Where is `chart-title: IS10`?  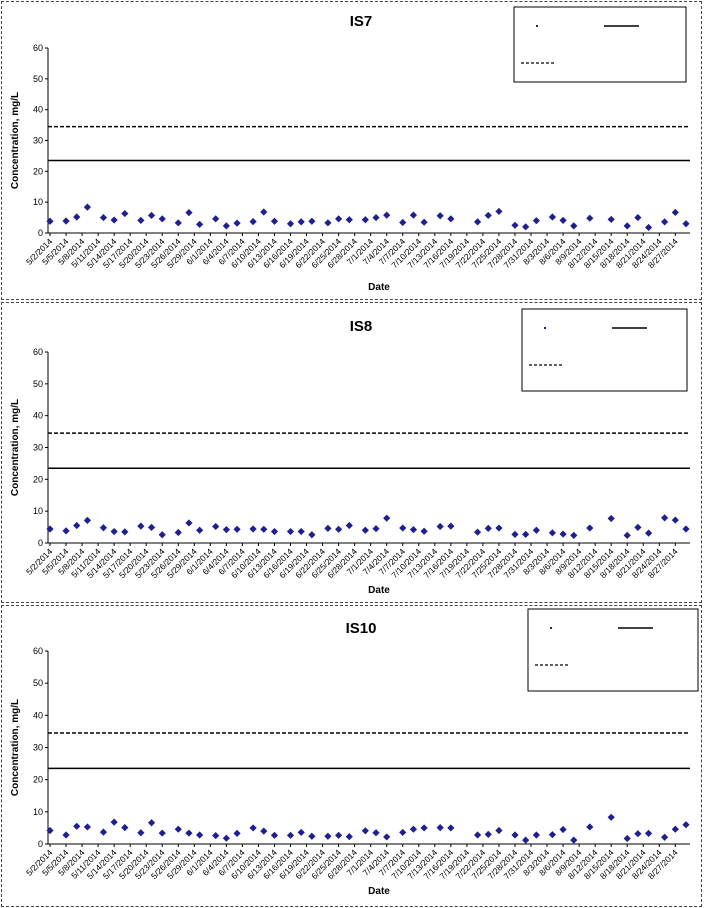 chart-title: IS10 is located at coordinates (361, 628).